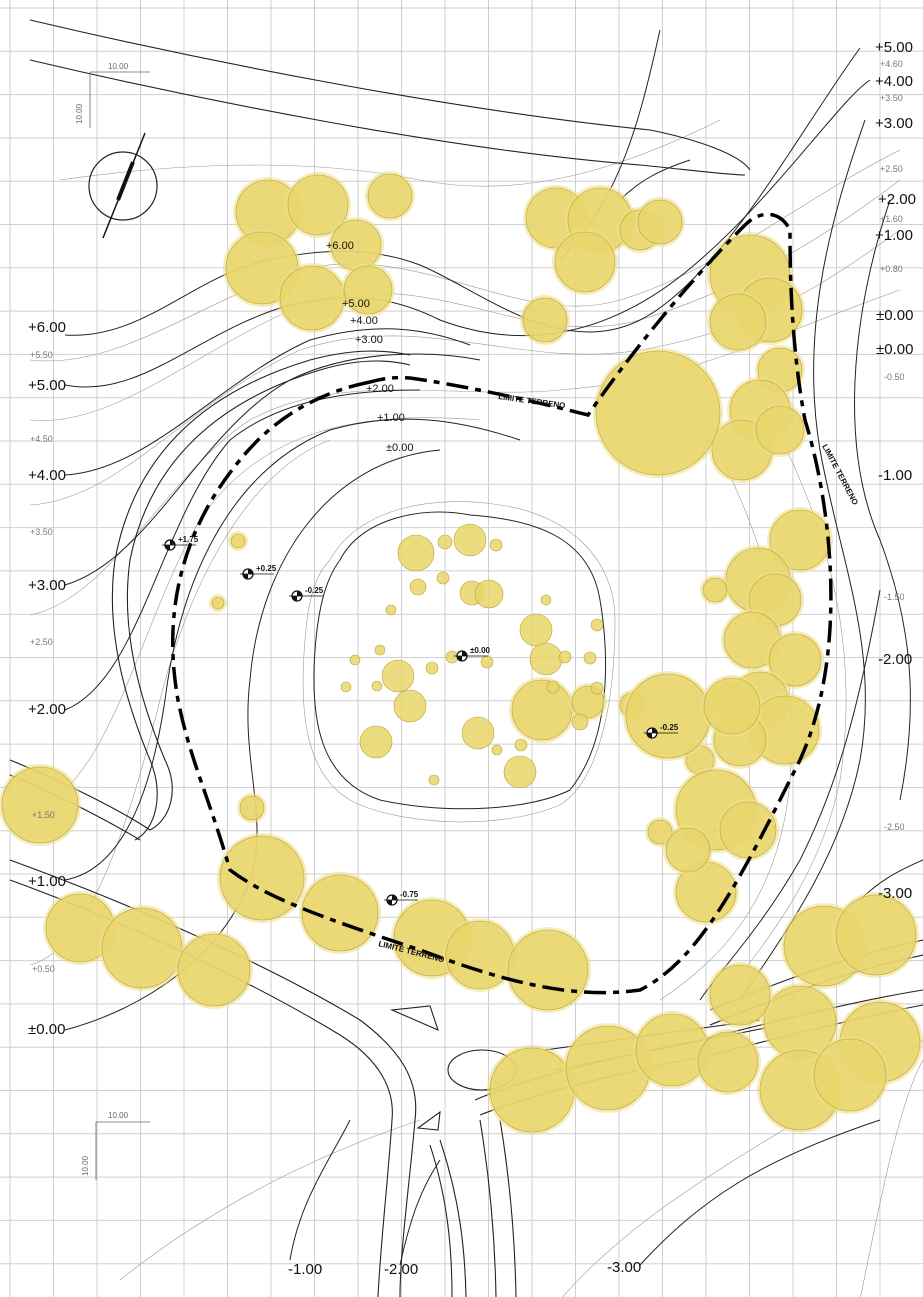  Describe the element at coordinates (43, 969) in the screenshot. I see `elevation-label: +0.50` at that location.